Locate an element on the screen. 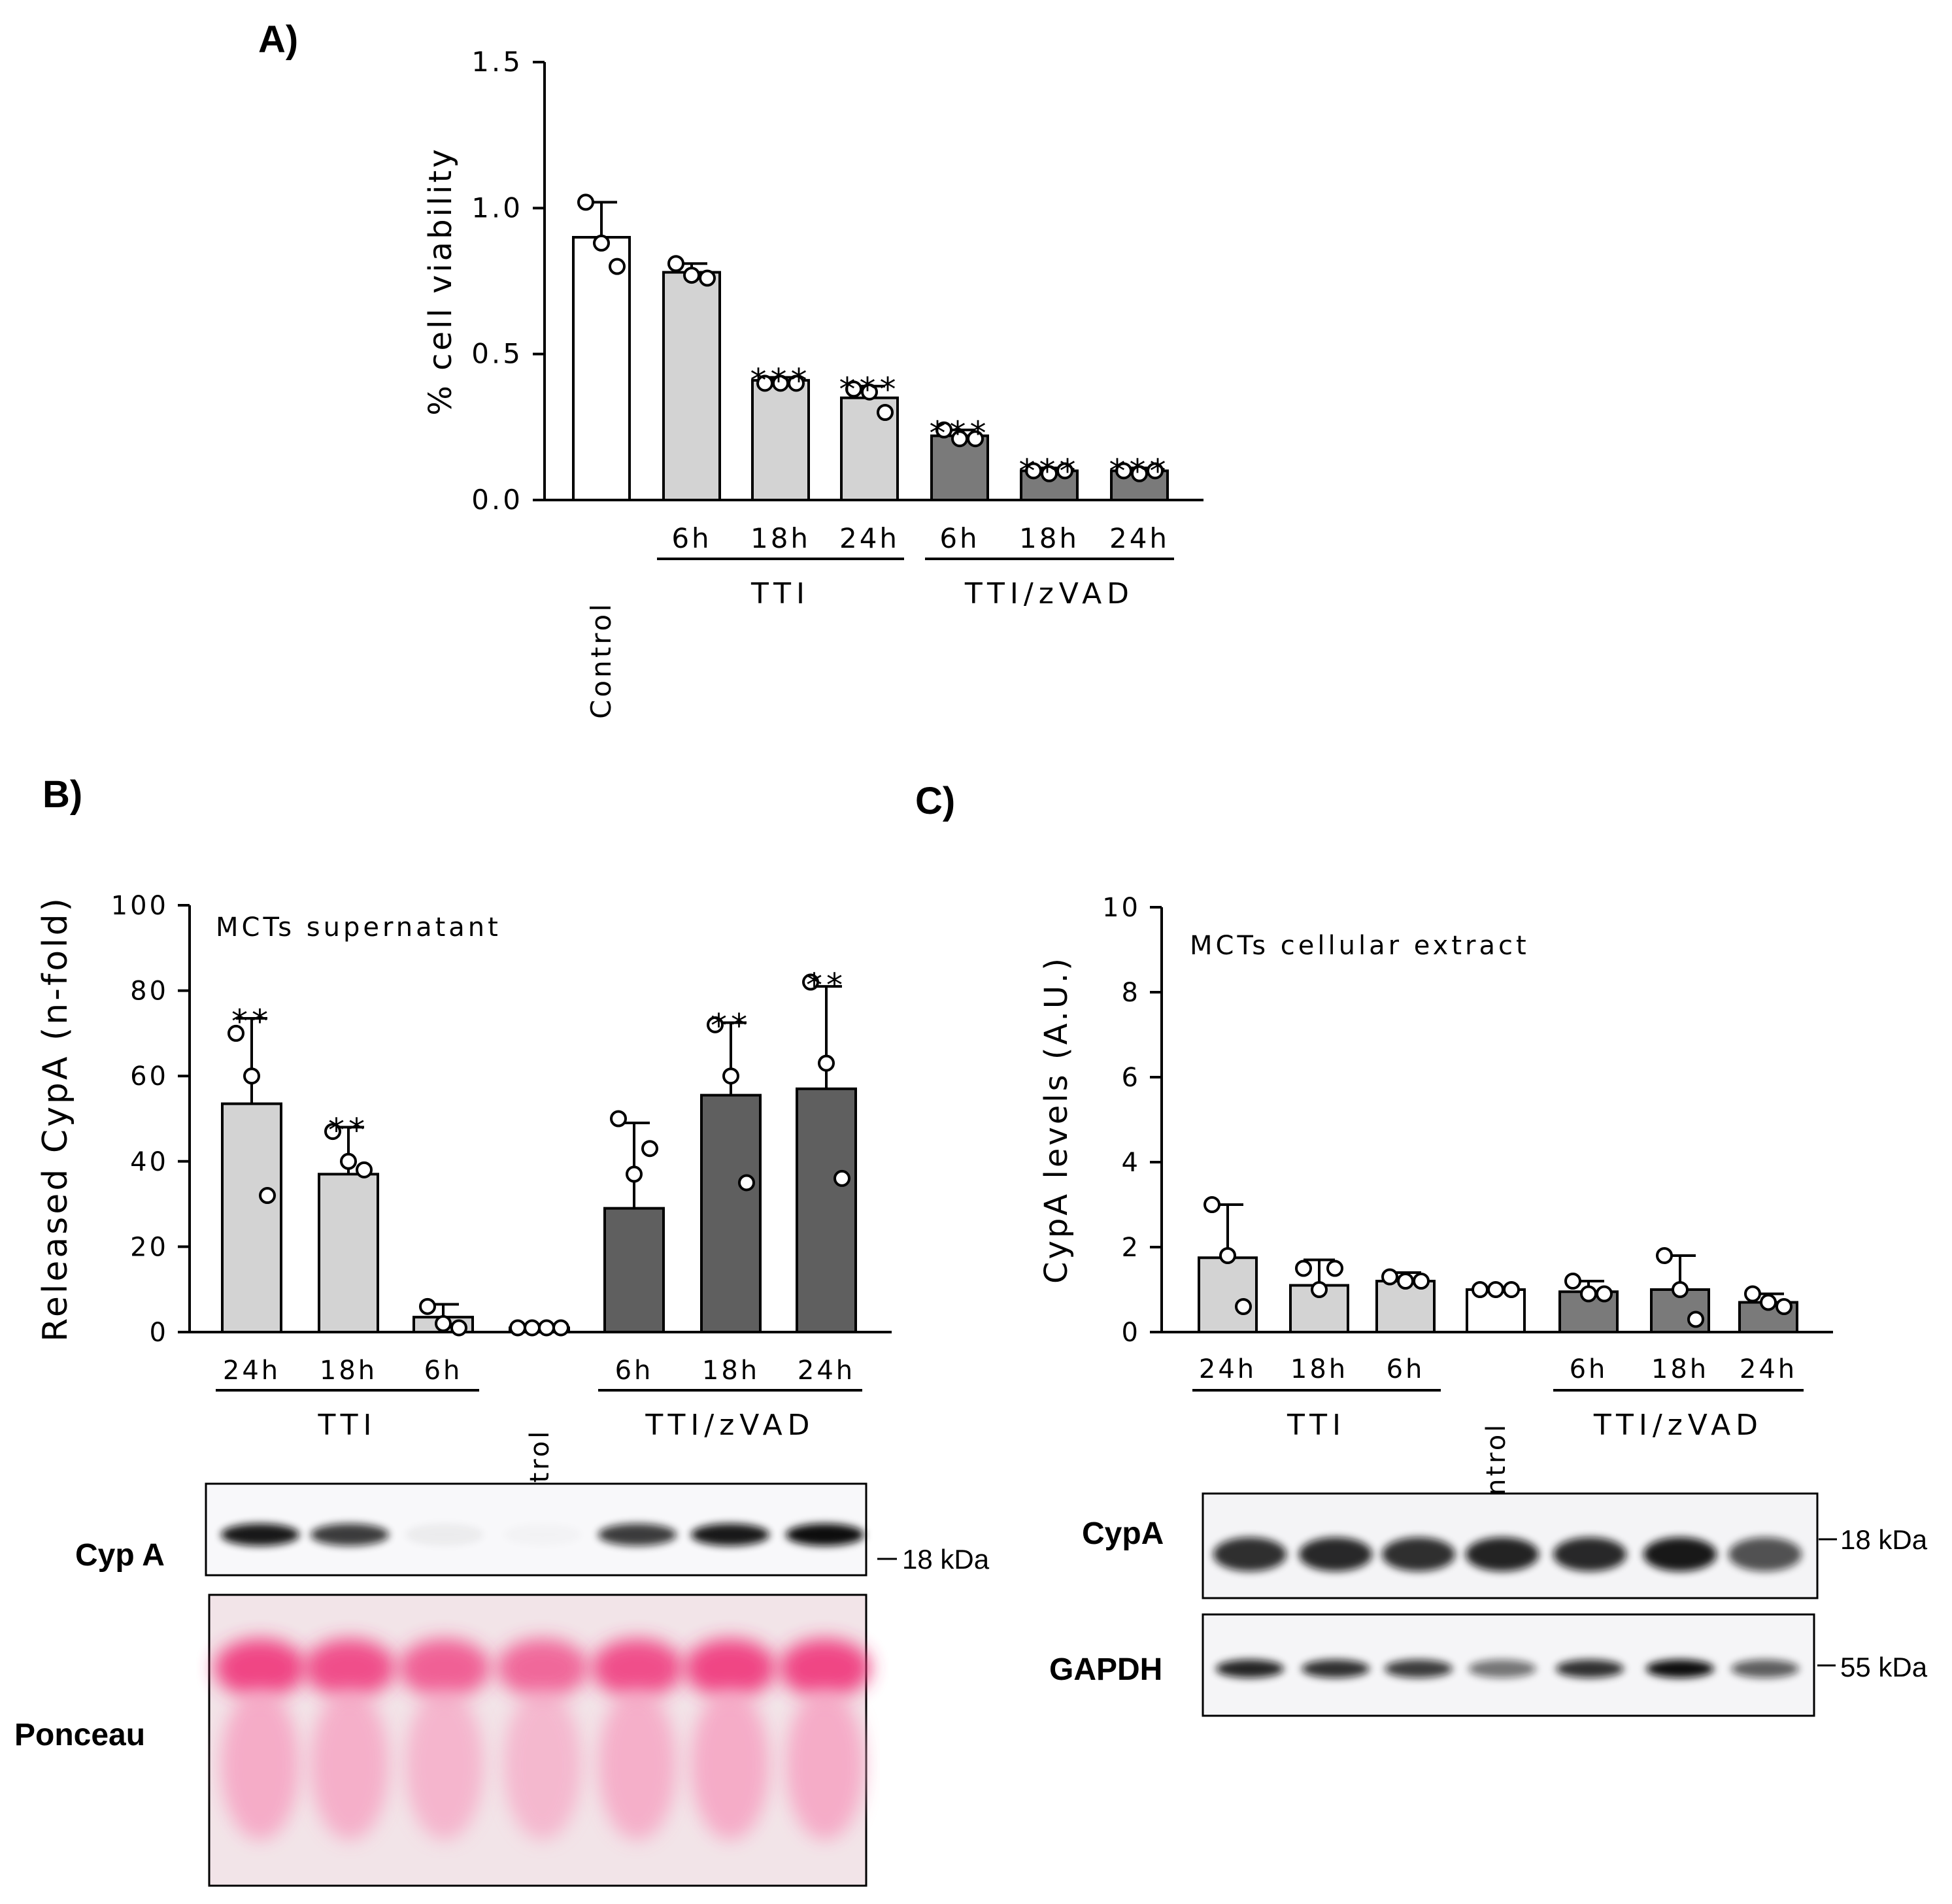 The height and width of the screenshot is (1904, 1952). chart-a-y-axis-label: % cell viability is located at coordinates (440, 281).